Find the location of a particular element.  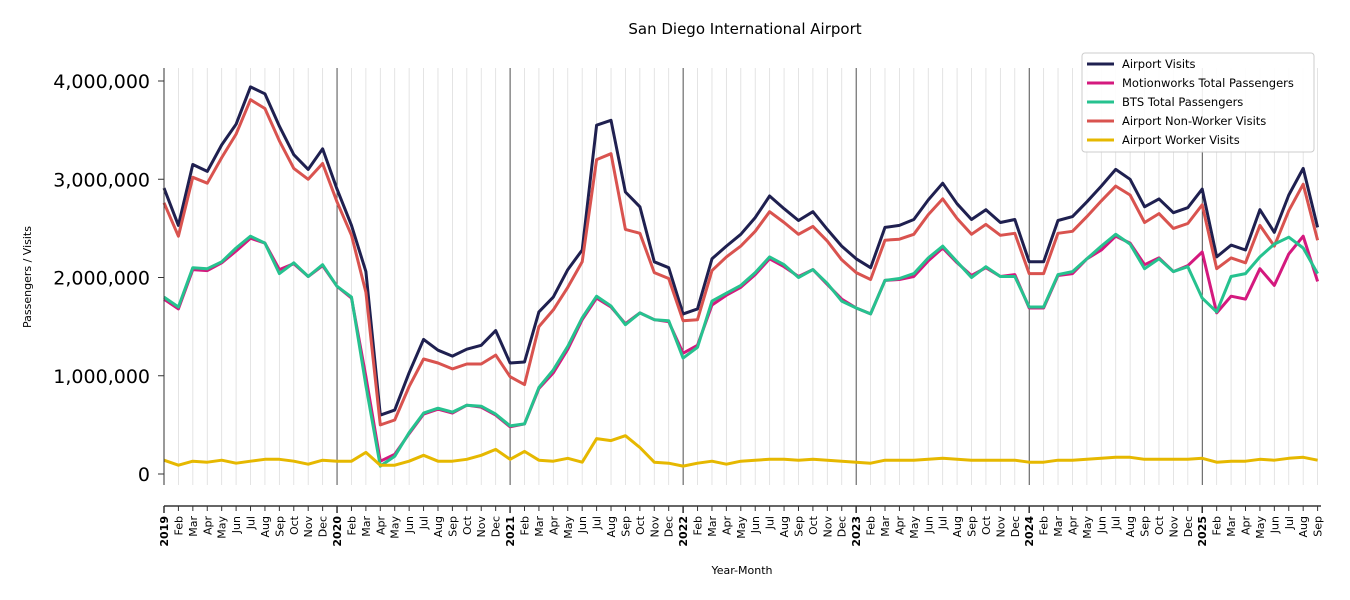

chart-title: San Diego International Airport is located at coordinates (744, 29).